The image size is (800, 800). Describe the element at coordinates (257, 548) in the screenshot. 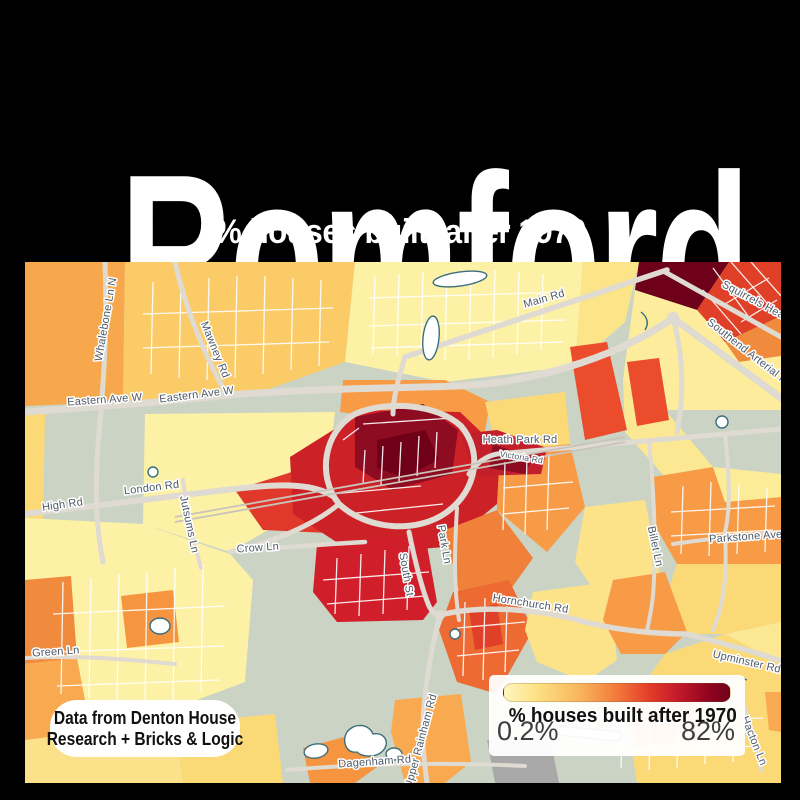

I see `road-label-crow-ln: Crow Ln` at that location.